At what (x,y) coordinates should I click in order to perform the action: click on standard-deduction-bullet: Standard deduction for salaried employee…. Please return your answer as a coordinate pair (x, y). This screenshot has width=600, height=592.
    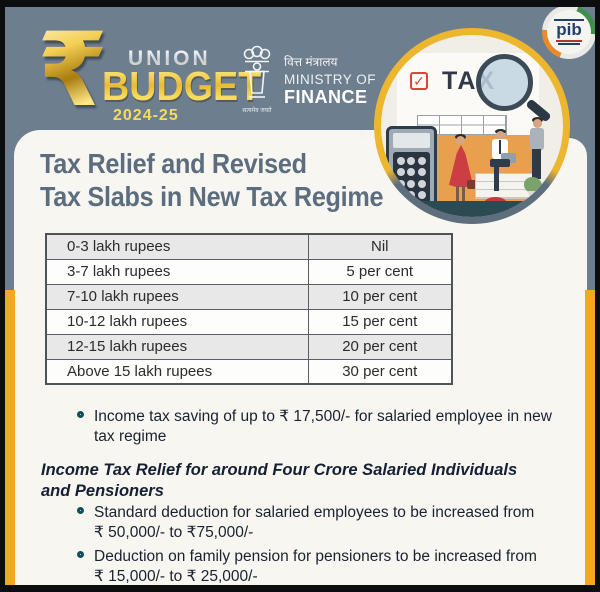
    Looking at the image, I should click on (308, 523).